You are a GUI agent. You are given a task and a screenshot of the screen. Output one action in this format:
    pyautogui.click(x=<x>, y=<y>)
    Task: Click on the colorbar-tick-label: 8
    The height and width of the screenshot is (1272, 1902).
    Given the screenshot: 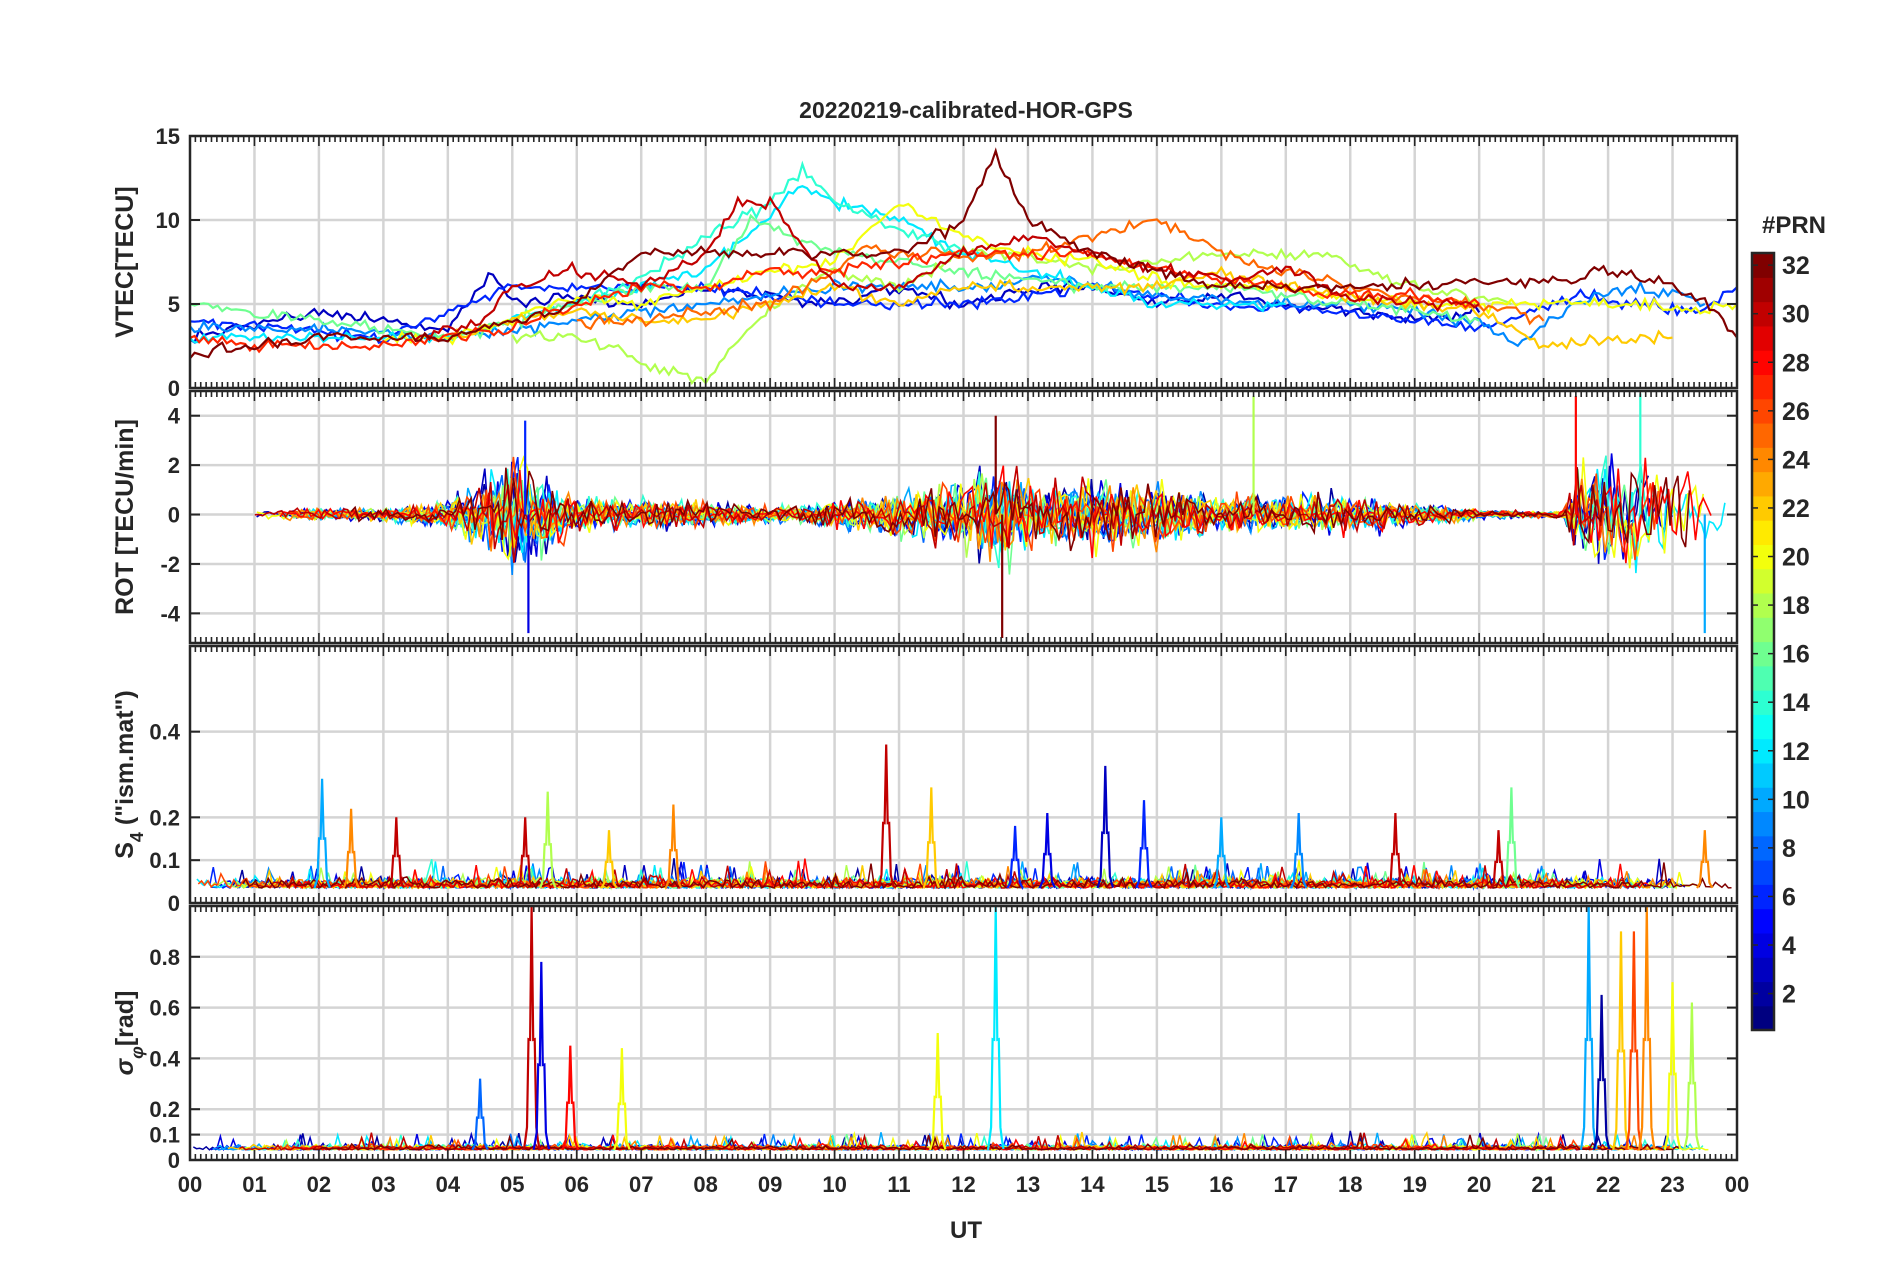 What is the action you would take?
    pyautogui.click(x=1789, y=849)
    